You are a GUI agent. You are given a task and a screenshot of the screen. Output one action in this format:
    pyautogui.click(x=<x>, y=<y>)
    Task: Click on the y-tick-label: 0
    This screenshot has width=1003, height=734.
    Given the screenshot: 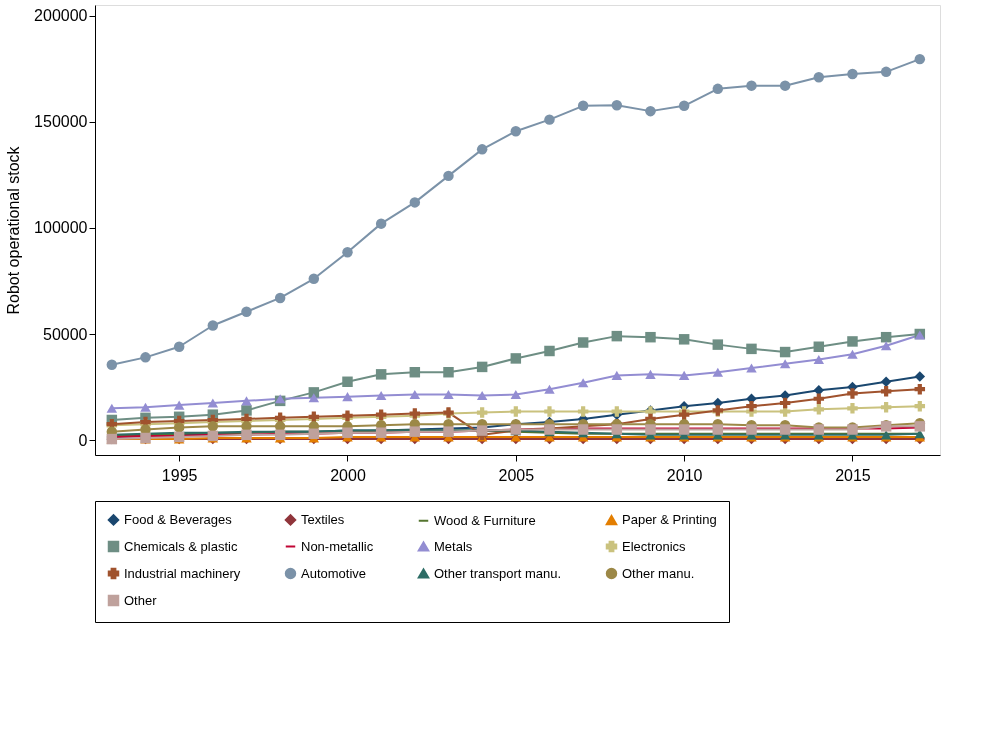 What is the action you would take?
    pyautogui.click(x=83, y=440)
    